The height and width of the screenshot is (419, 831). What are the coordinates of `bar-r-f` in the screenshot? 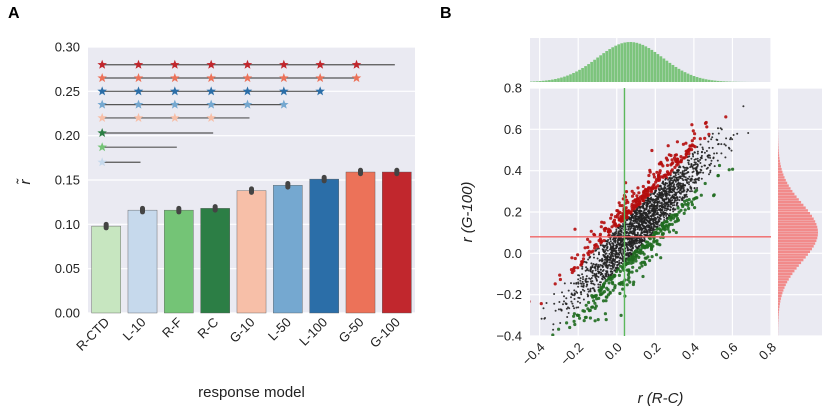 It's located at (179, 261).